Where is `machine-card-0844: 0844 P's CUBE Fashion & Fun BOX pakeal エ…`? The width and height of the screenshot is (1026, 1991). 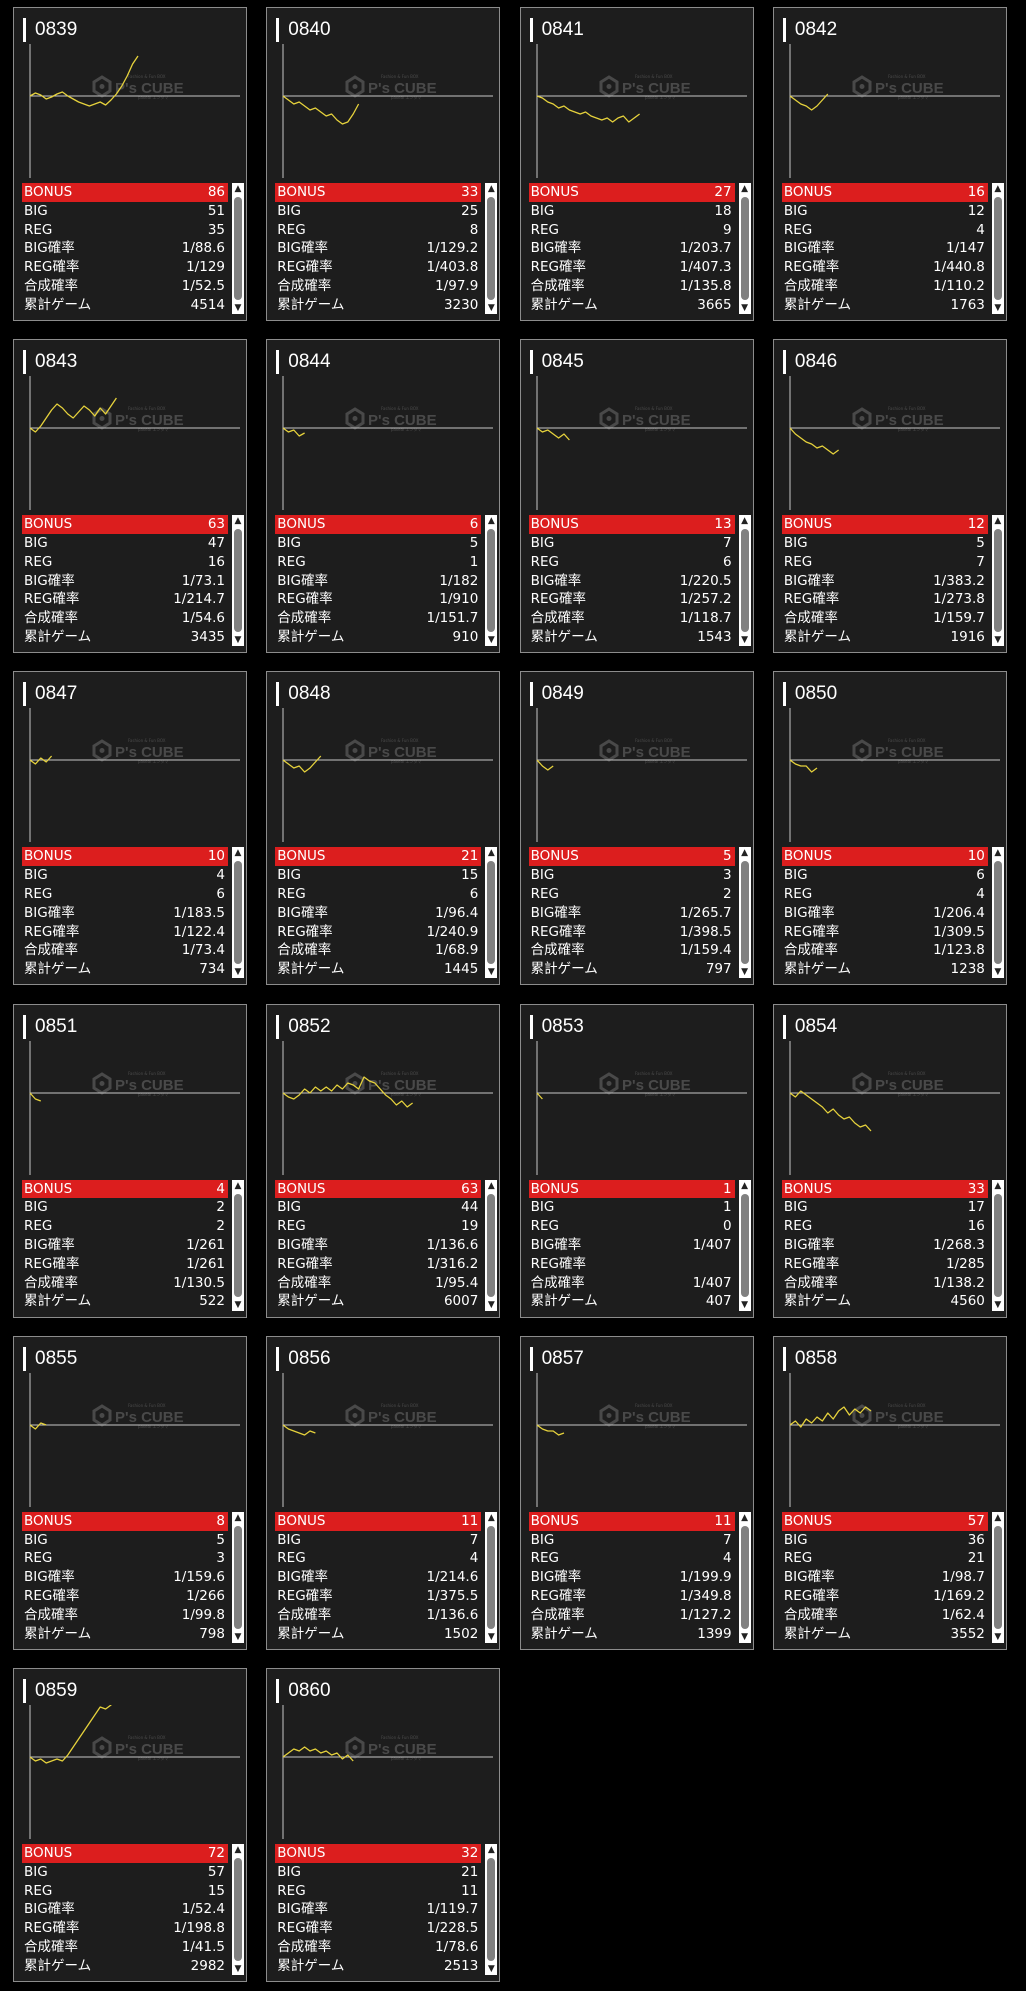
machine-card-0844: 0844 P's CUBE Fashion & Fun BOX pakeal エ… is located at coordinates (383, 496).